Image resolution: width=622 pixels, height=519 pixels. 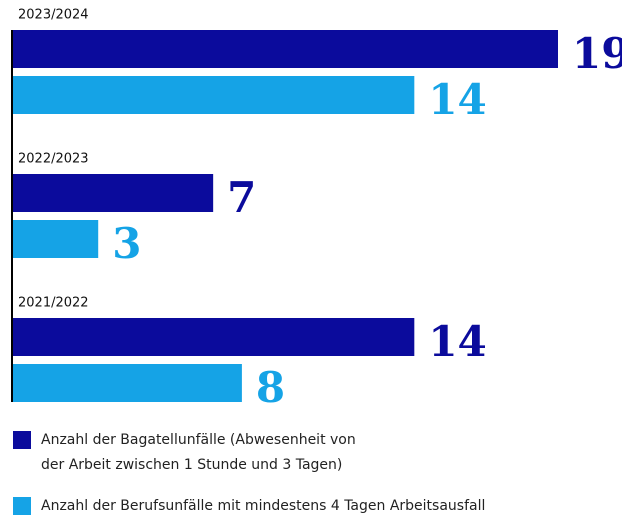 I want to click on data-label: 19, so click(x=597, y=53).